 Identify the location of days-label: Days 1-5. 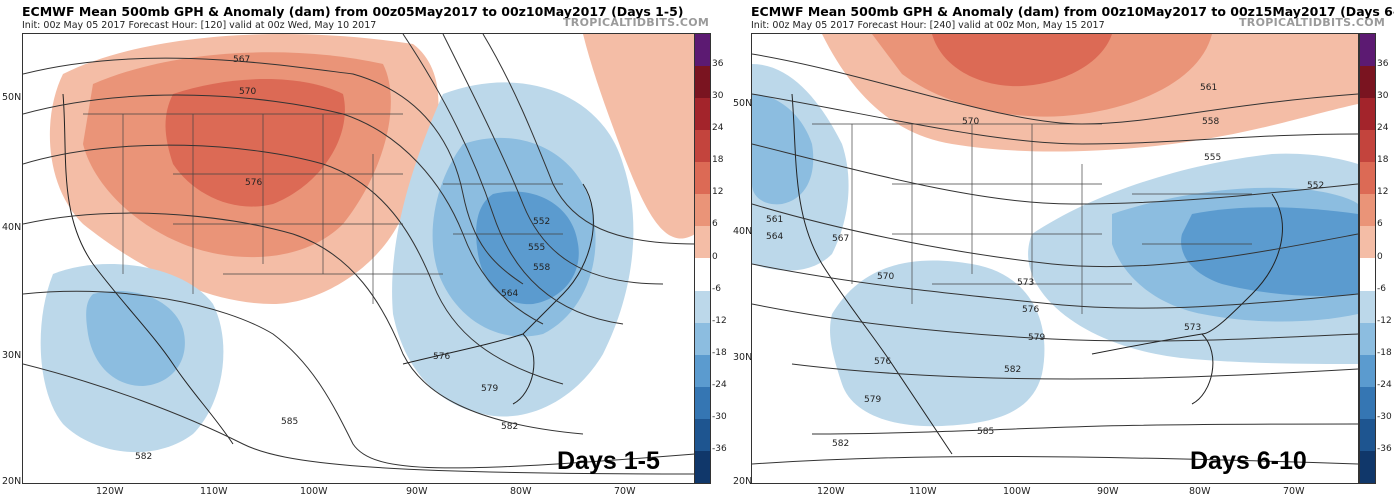
(608, 461).